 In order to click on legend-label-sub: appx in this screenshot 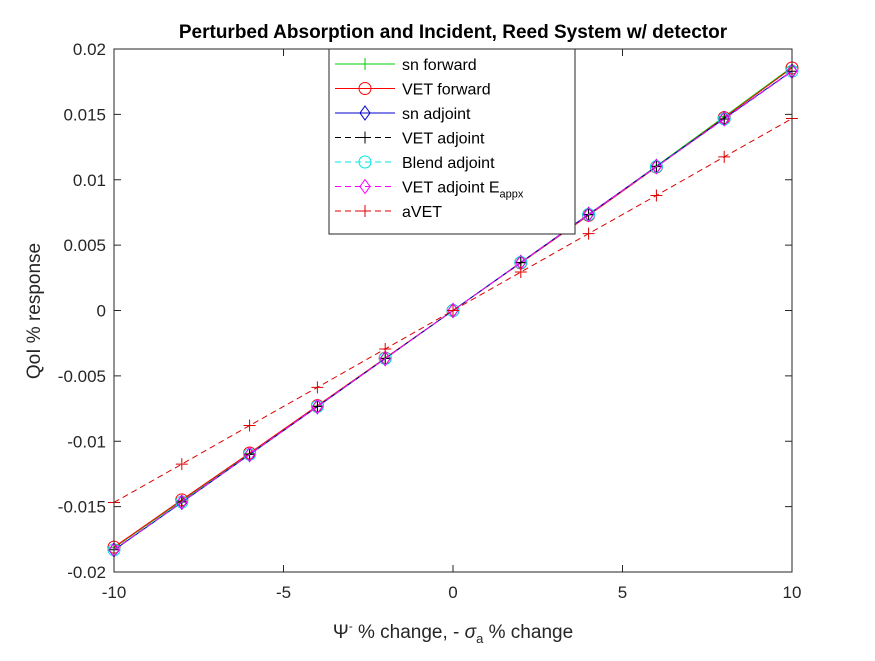, I will do `click(512, 195)`.